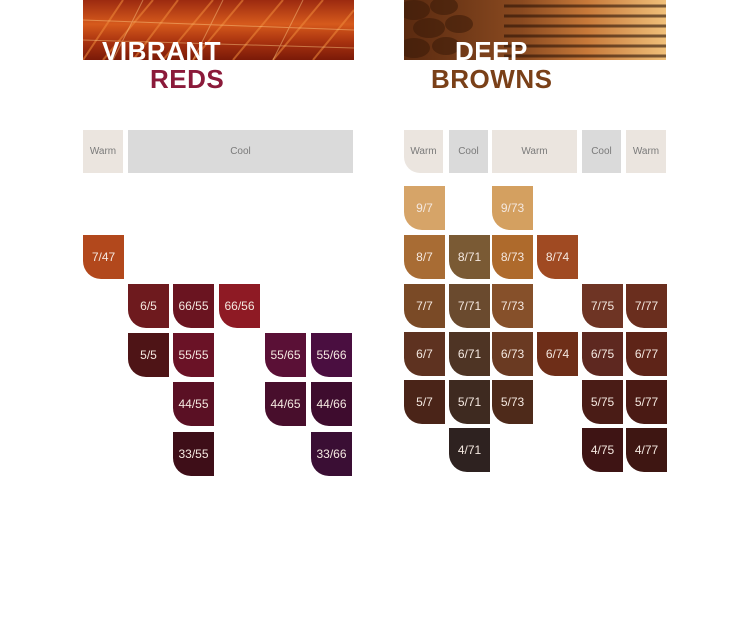 The height and width of the screenshot is (624, 748). I want to click on browns-header-warm-2: Warm, so click(534, 151).